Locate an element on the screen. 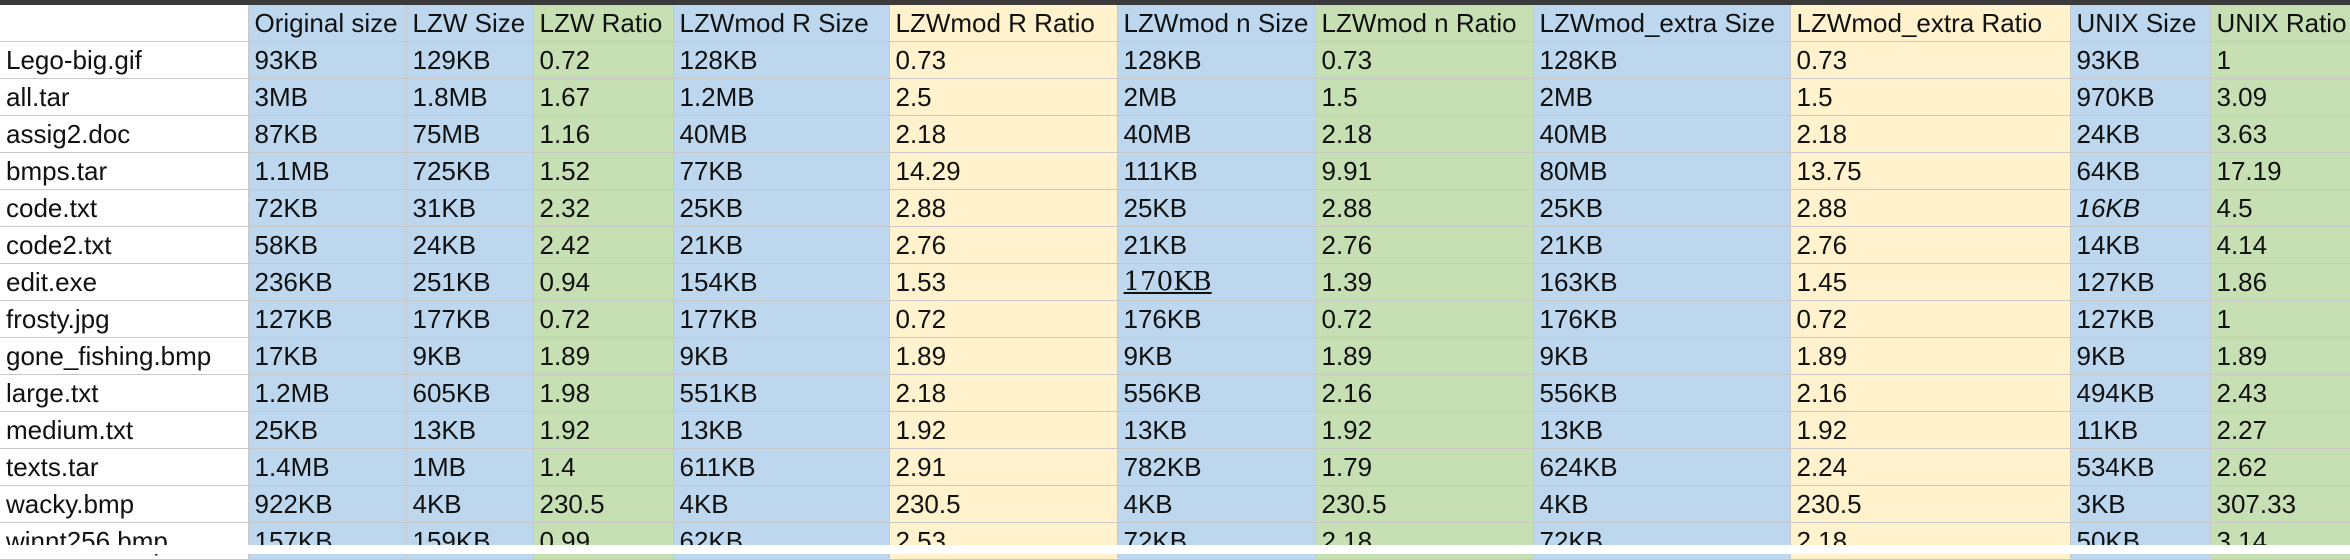 This screenshot has width=2350, height=560. original-size-cell: 17KB is located at coordinates (327, 356).